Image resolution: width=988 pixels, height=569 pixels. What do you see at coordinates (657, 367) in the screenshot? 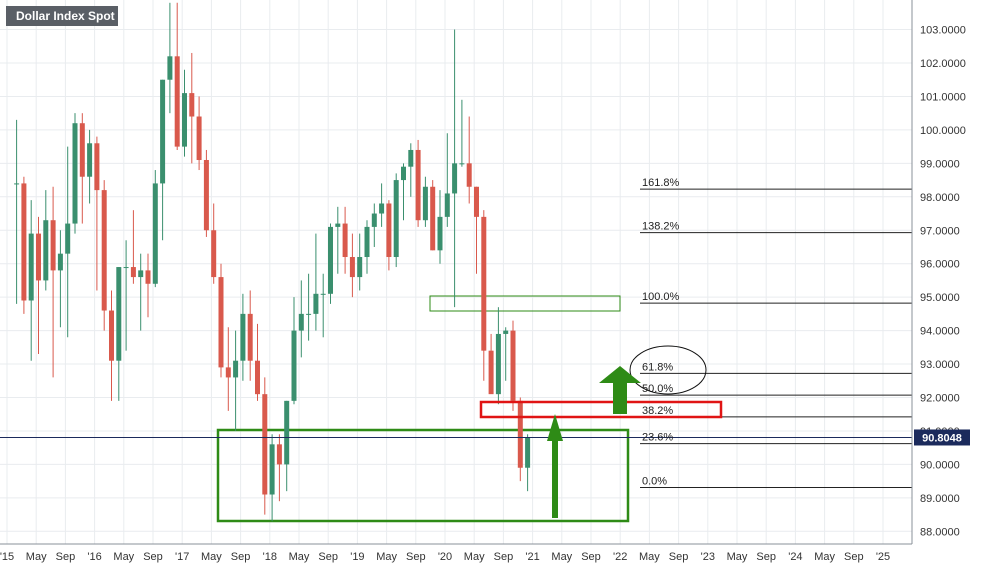
I see `fib-level-label: 61.8%` at bounding box center [657, 367].